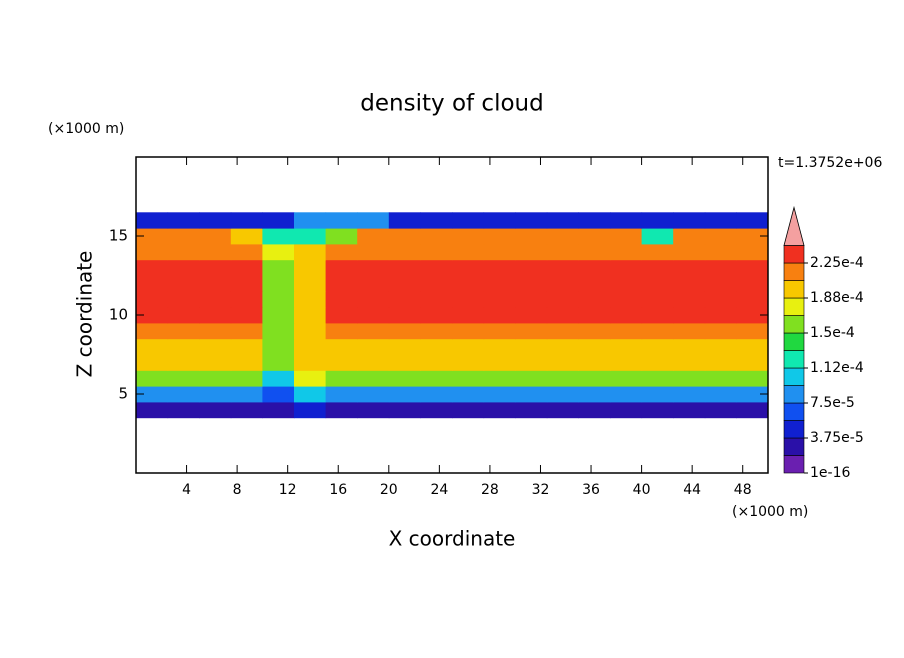  Describe the element at coordinates (692, 490) in the screenshot. I see `x-tick-label: 44` at that location.